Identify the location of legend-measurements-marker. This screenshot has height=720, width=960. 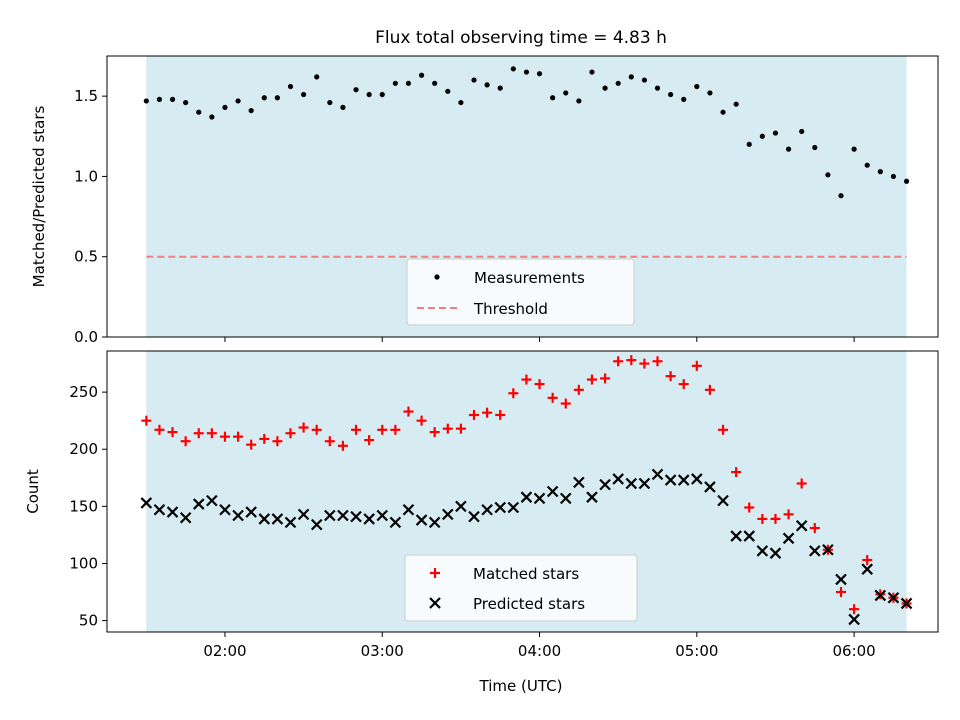
(437, 277).